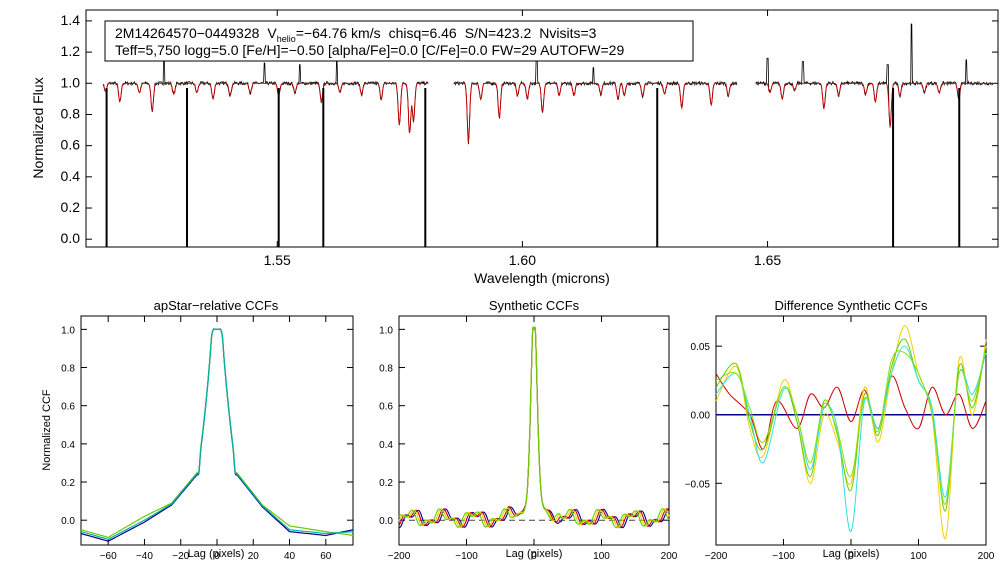  I want to click on apstar-ccf-y-label: Normalized CCF, so click(47, 430).